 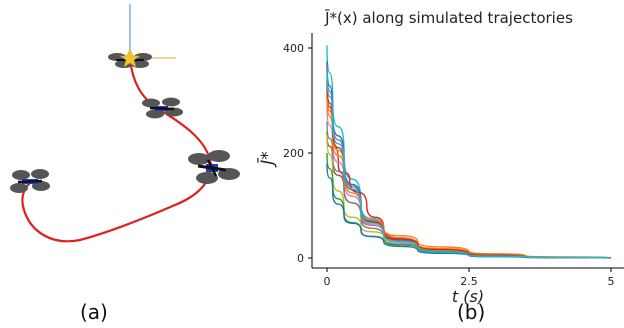 I want to click on x-tick-label: 5, so click(x=611, y=281).